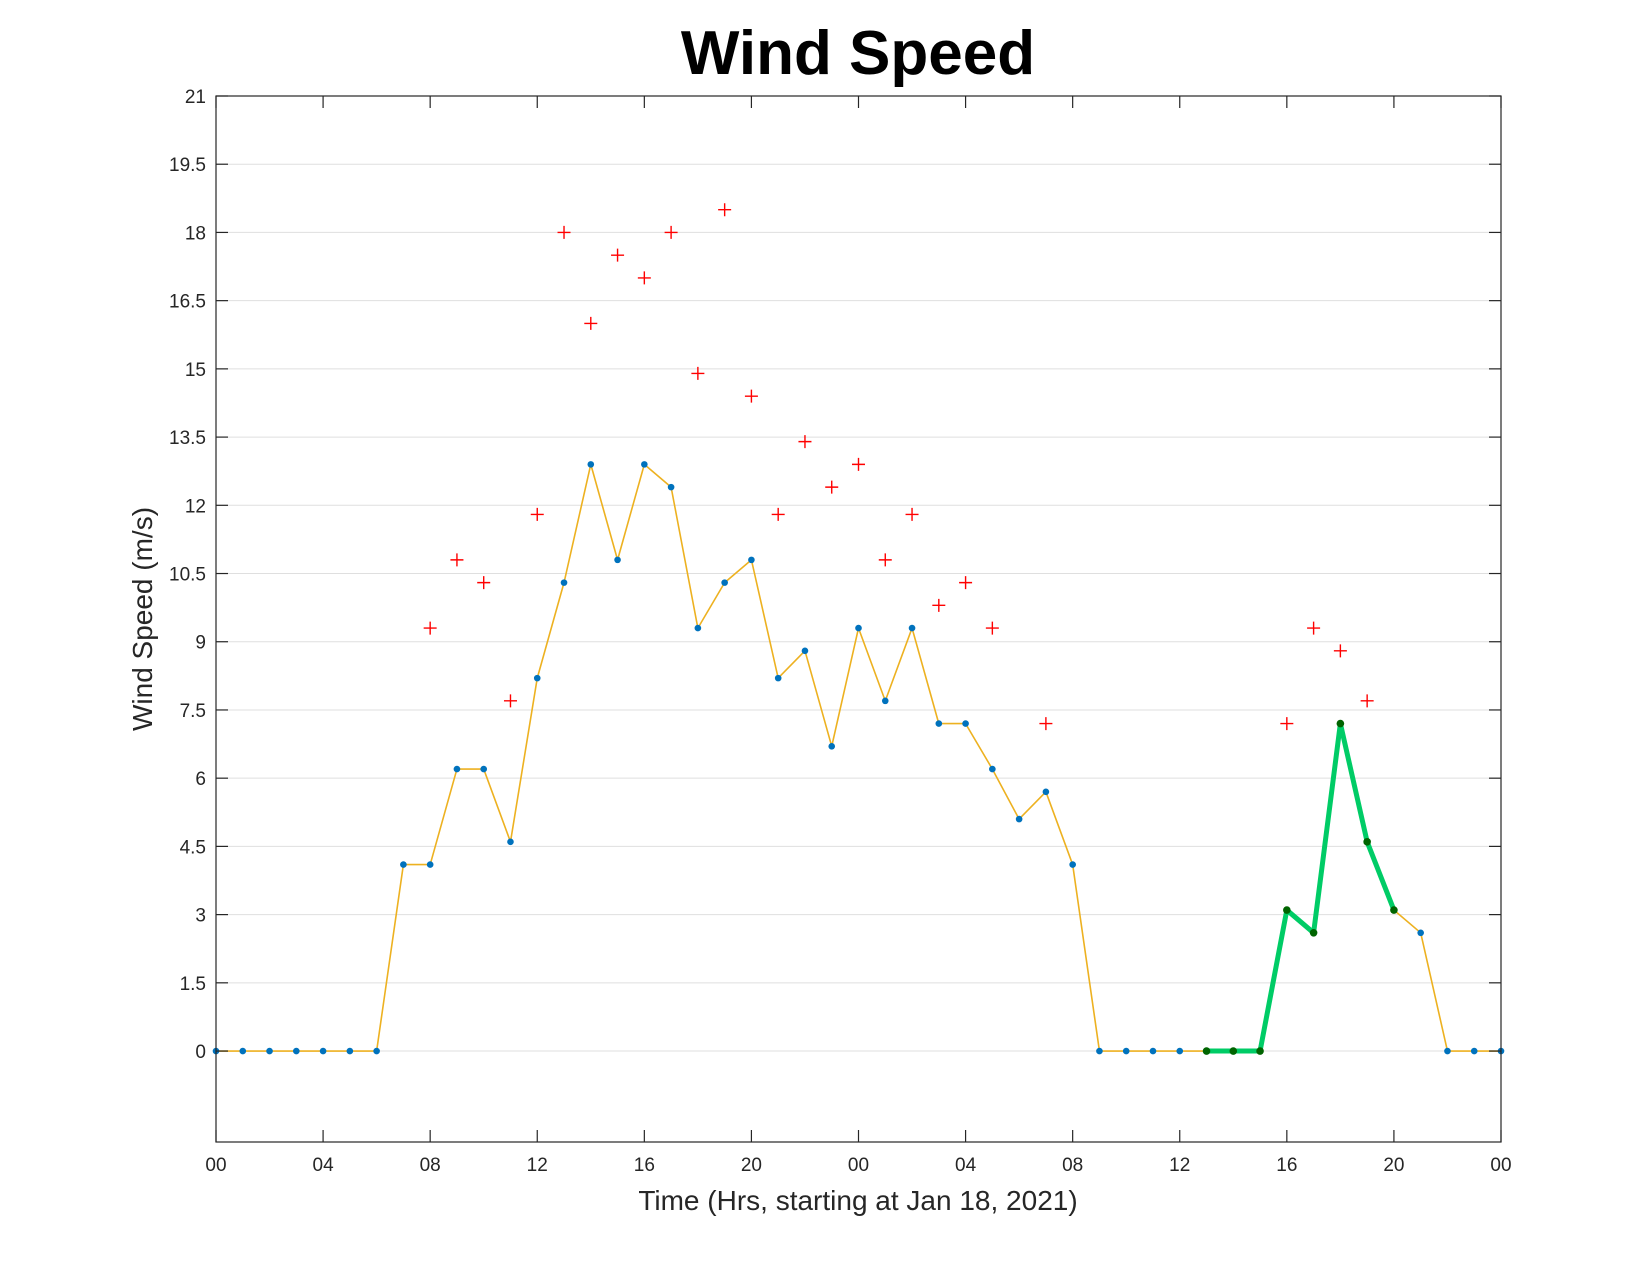 This screenshot has width=1650, height=1275. I want to click on y-tick-label: 0, so click(200, 1052).